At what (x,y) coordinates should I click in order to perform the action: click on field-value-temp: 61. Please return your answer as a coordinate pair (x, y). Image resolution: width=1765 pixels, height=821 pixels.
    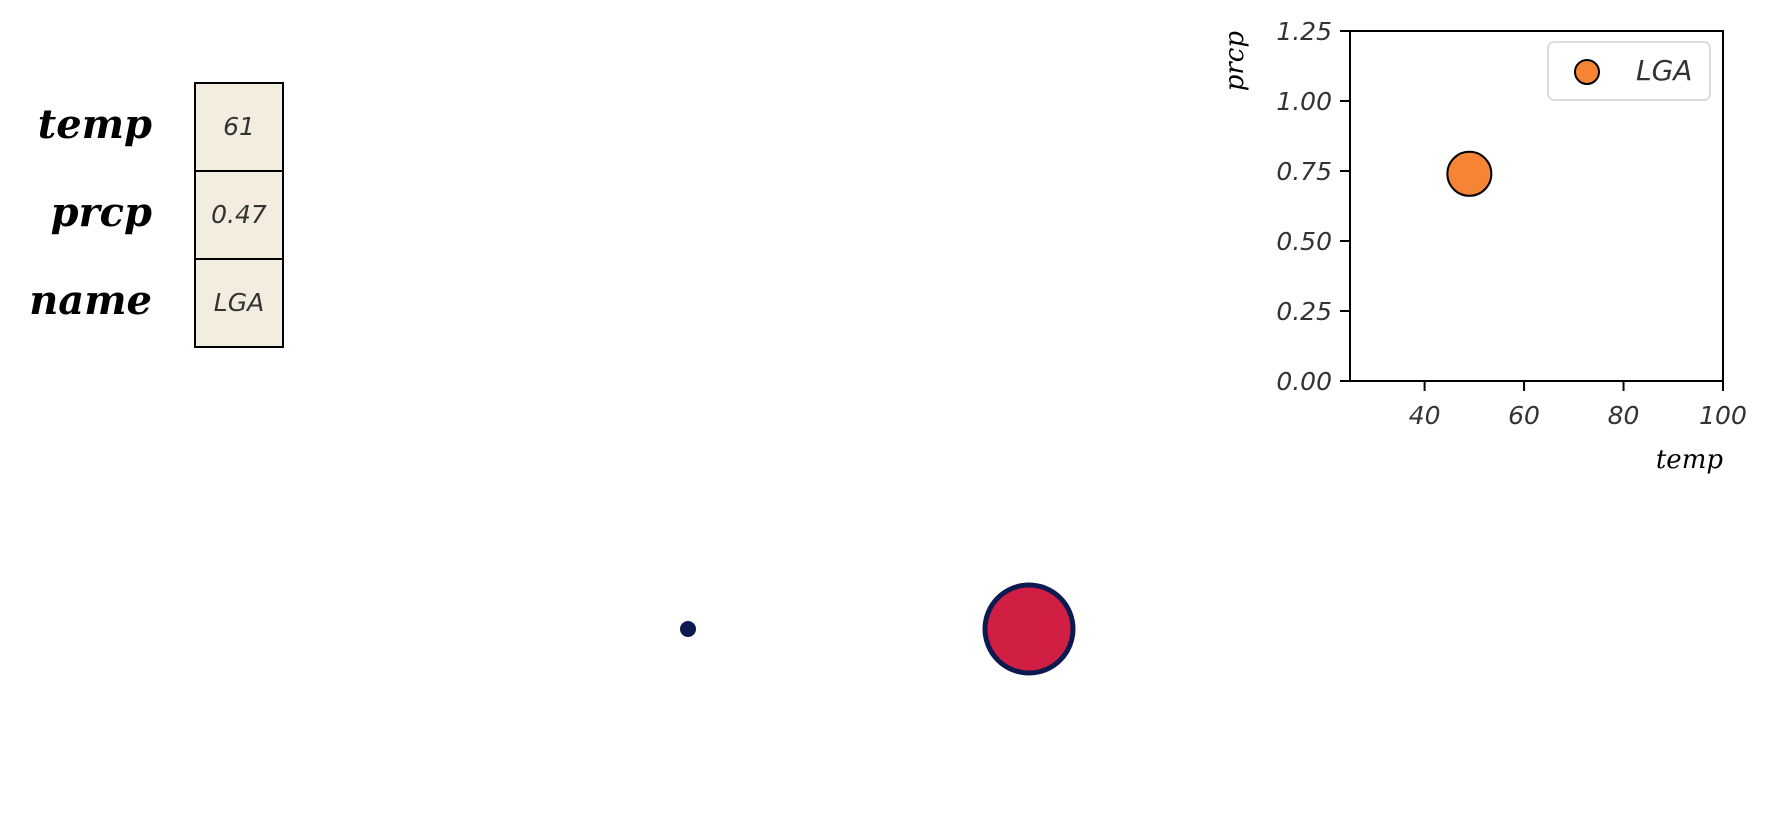
    Looking at the image, I should click on (239, 126).